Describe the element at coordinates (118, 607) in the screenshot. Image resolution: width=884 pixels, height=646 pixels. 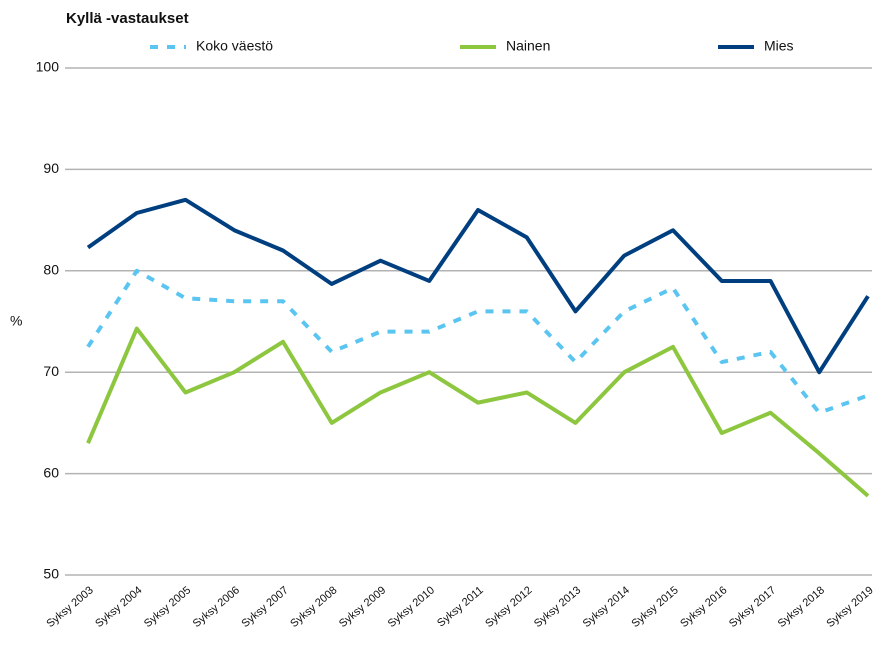
I see `x-tick-label: Syksy 2004` at that location.